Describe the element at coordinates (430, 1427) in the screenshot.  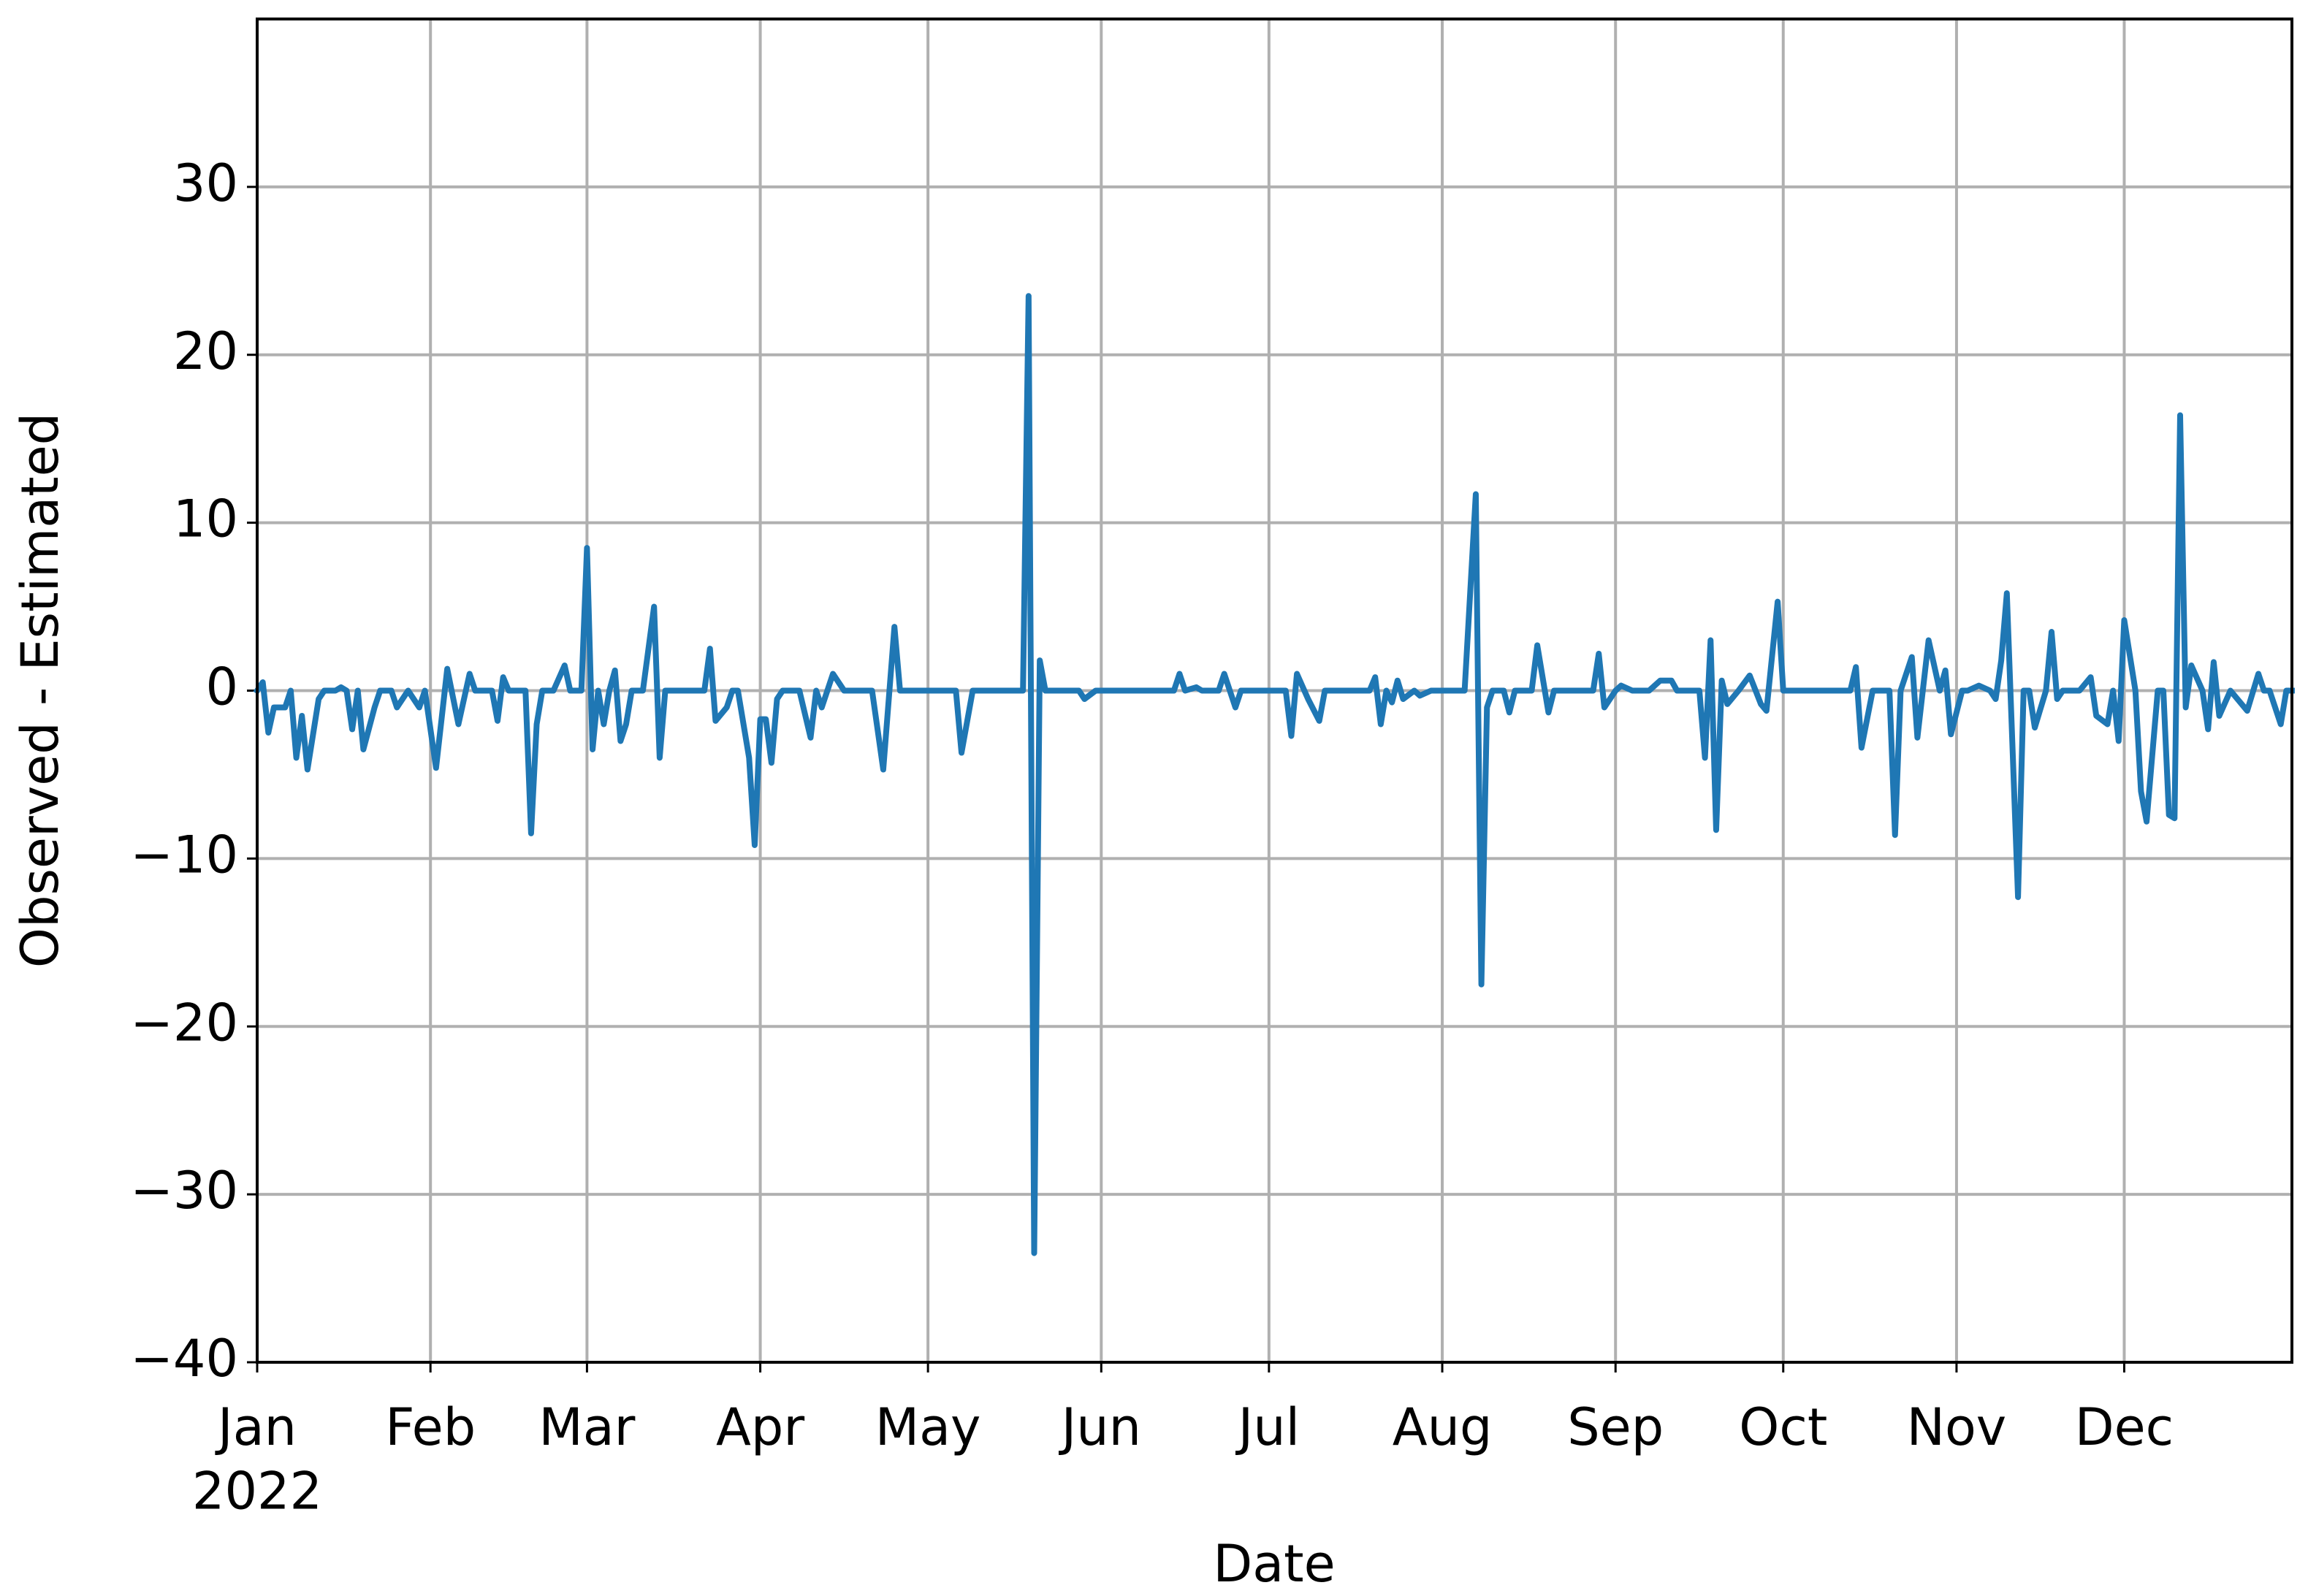
I see `x-tick-label: Feb` at that location.